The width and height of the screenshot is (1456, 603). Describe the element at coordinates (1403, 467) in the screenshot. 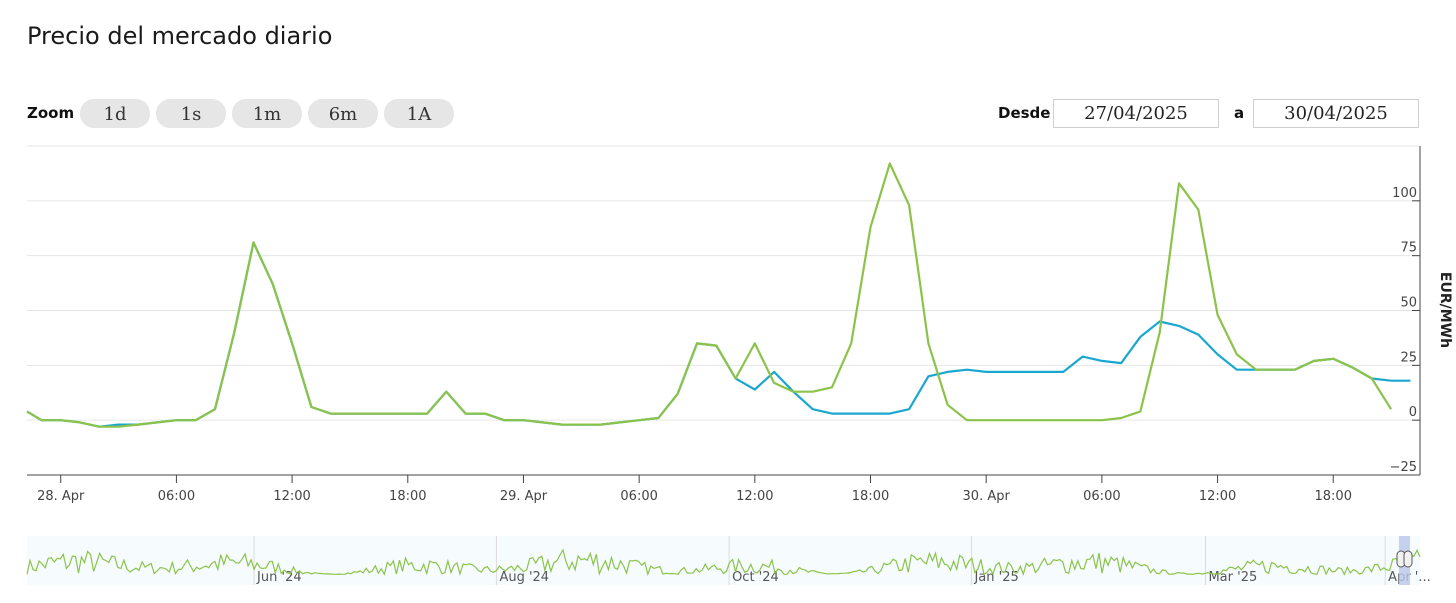

I see `y-tick-label: −25` at that location.